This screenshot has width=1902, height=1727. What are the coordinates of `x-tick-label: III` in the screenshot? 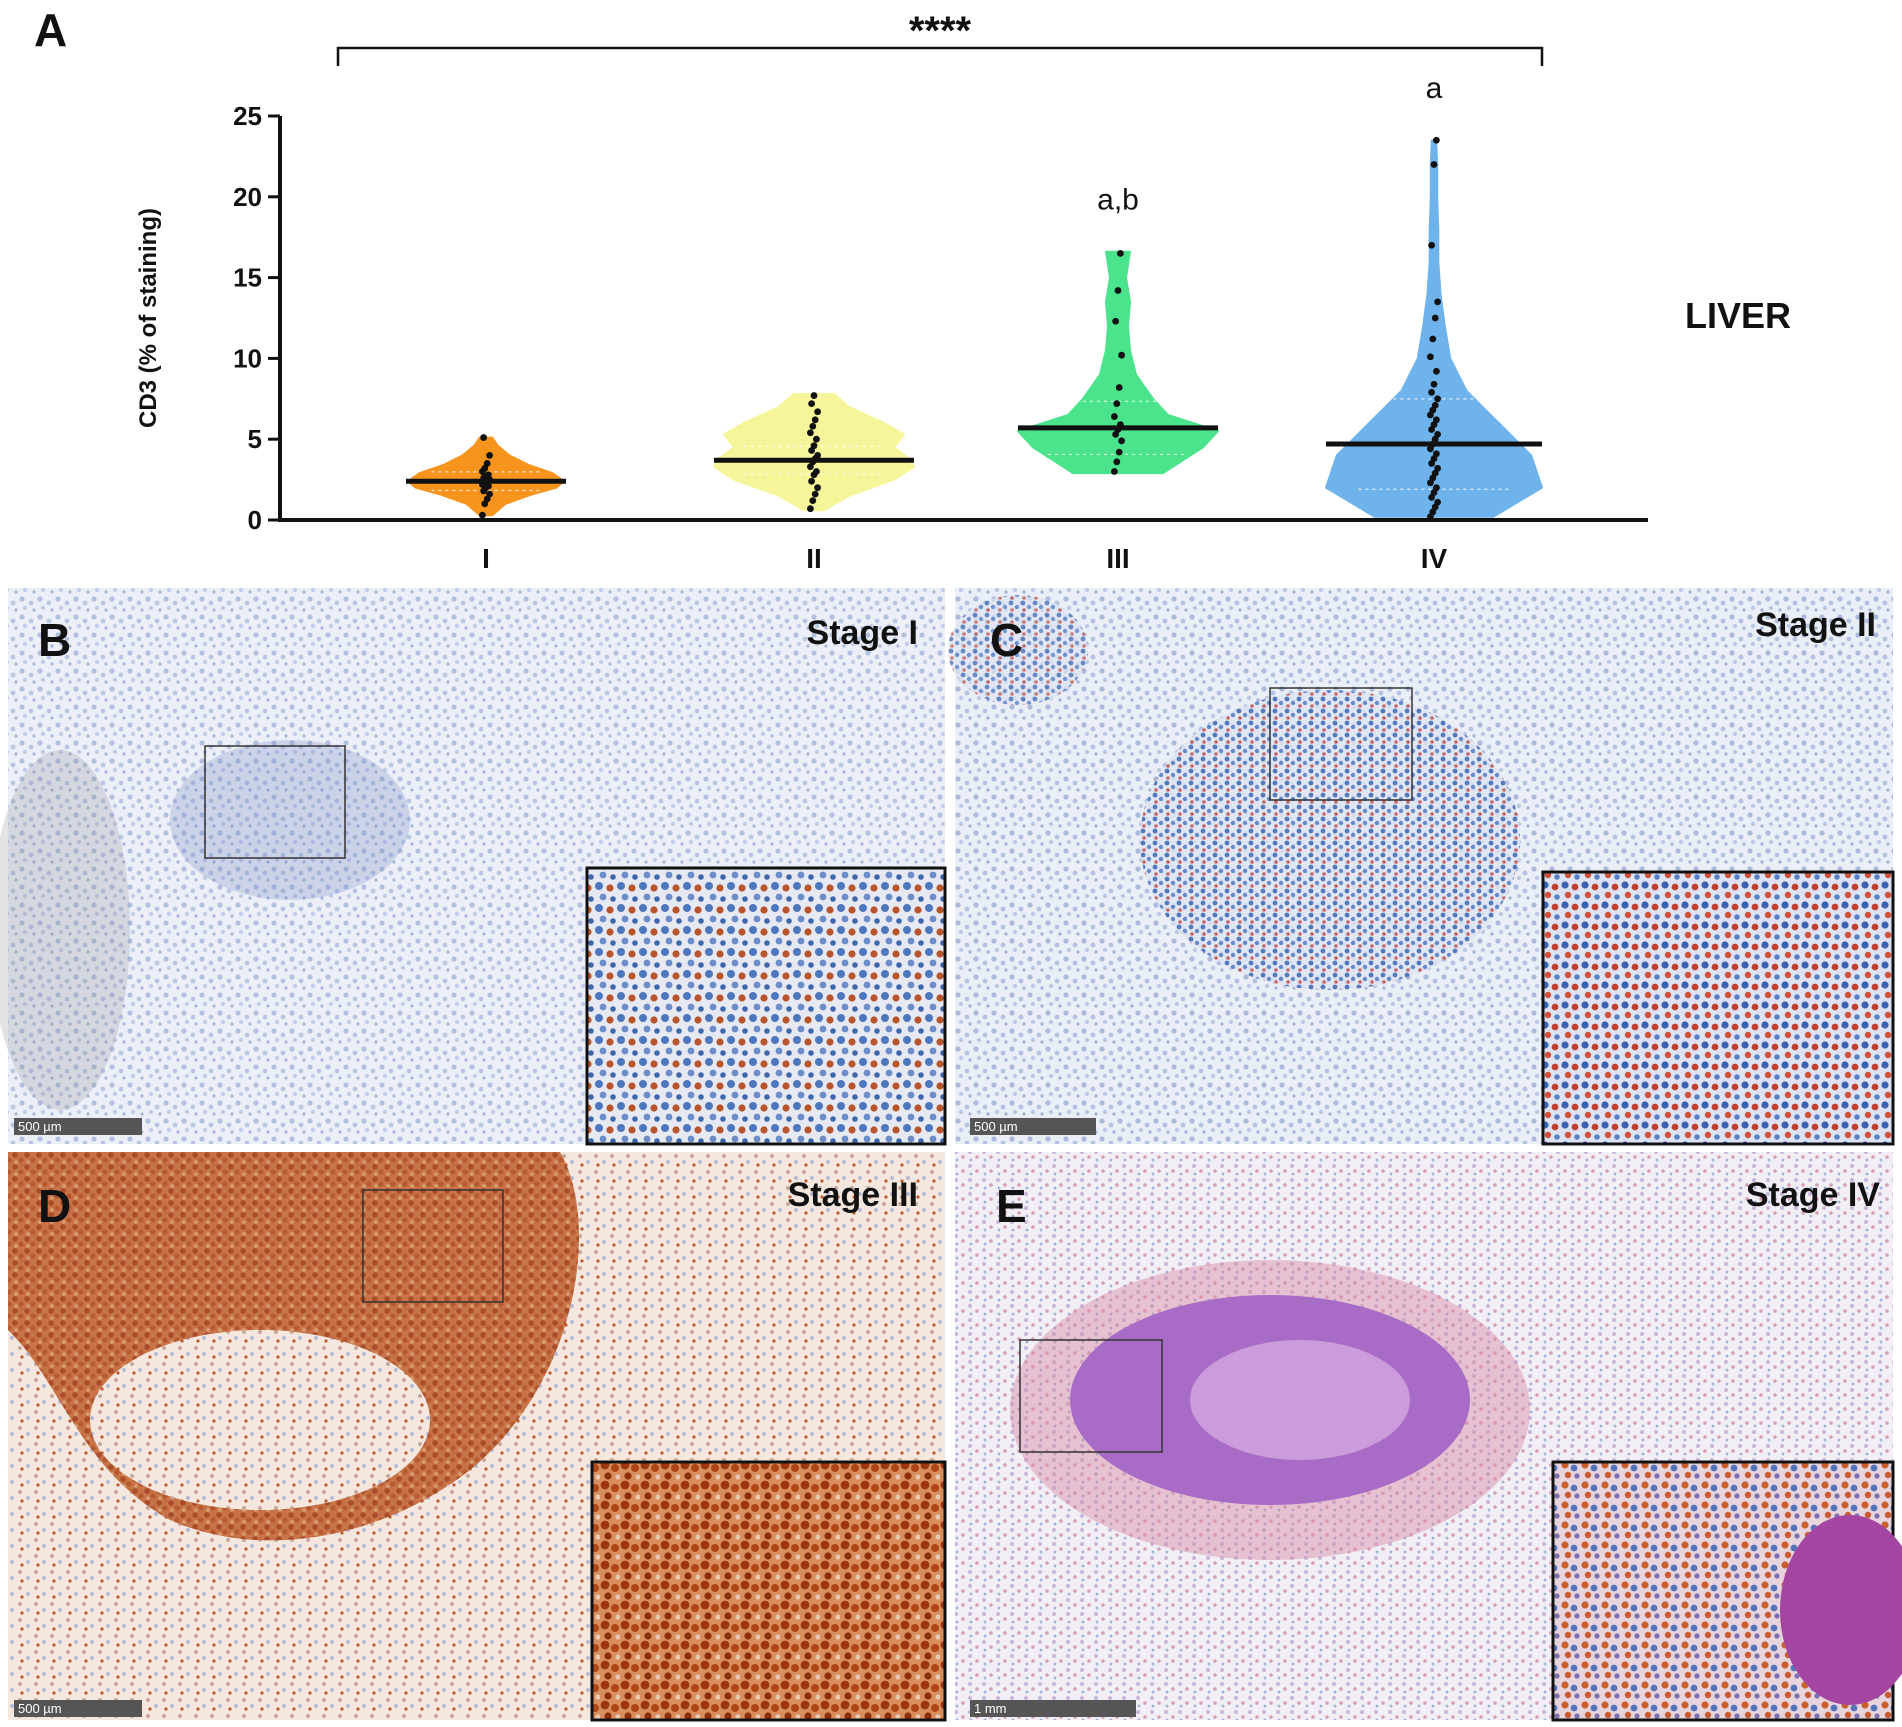 It's located at (1117, 558).